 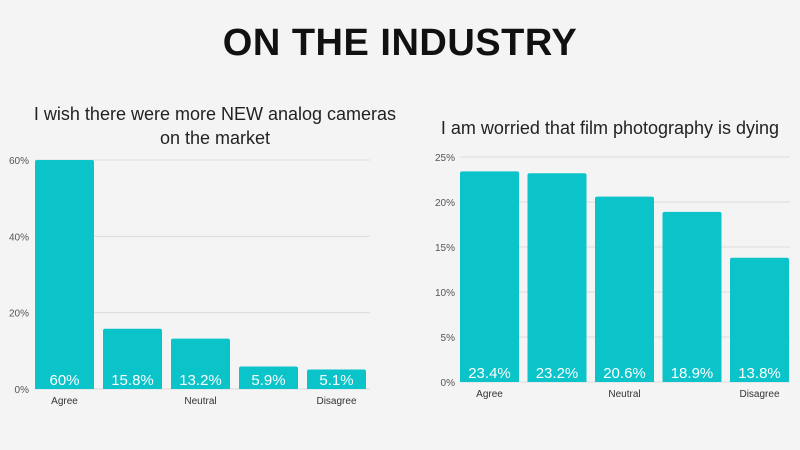 I want to click on data-label: 60%, so click(x=64, y=380).